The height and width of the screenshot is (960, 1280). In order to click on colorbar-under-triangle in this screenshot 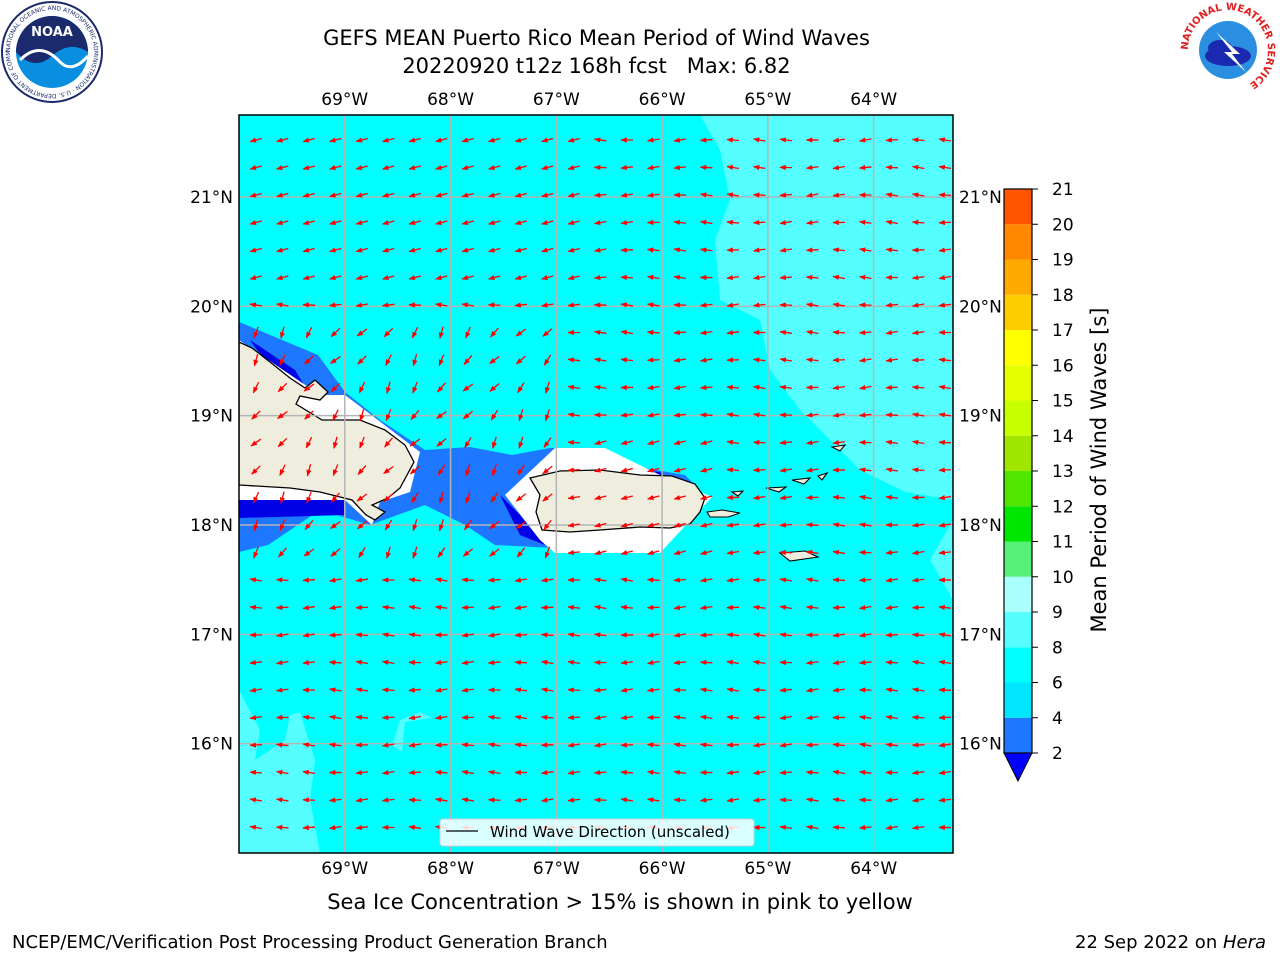, I will do `click(1018, 767)`.